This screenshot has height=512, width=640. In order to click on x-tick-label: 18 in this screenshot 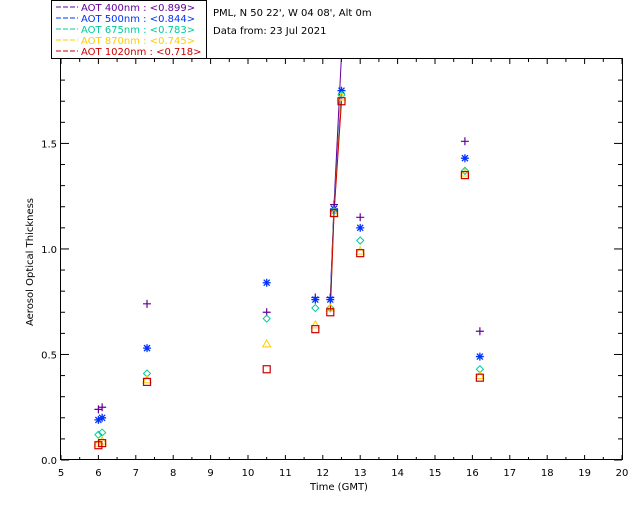, I will do `click(547, 473)`.